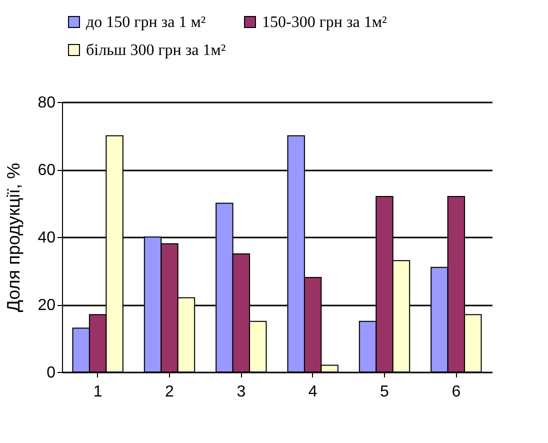 This screenshot has height=443, width=548. What do you see at coordinates (47, 238) in the screenshot?
I see `y-tick-label: 40` at bounding box center [47, 238].